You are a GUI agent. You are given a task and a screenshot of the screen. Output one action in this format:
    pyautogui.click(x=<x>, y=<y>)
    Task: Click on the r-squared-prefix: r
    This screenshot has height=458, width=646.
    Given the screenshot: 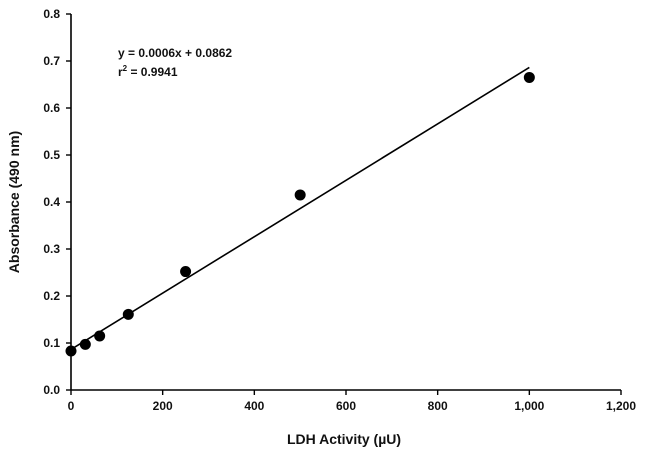 What is the action you would take?
    pyautogui.click(x=120, y=72)
    